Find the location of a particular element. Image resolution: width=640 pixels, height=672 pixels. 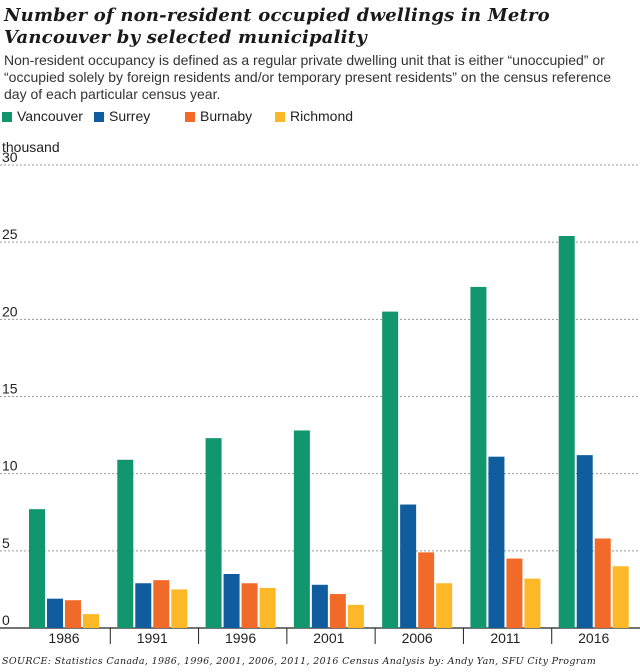

legend-swatch-richmond is located at coordinates (280, 117).